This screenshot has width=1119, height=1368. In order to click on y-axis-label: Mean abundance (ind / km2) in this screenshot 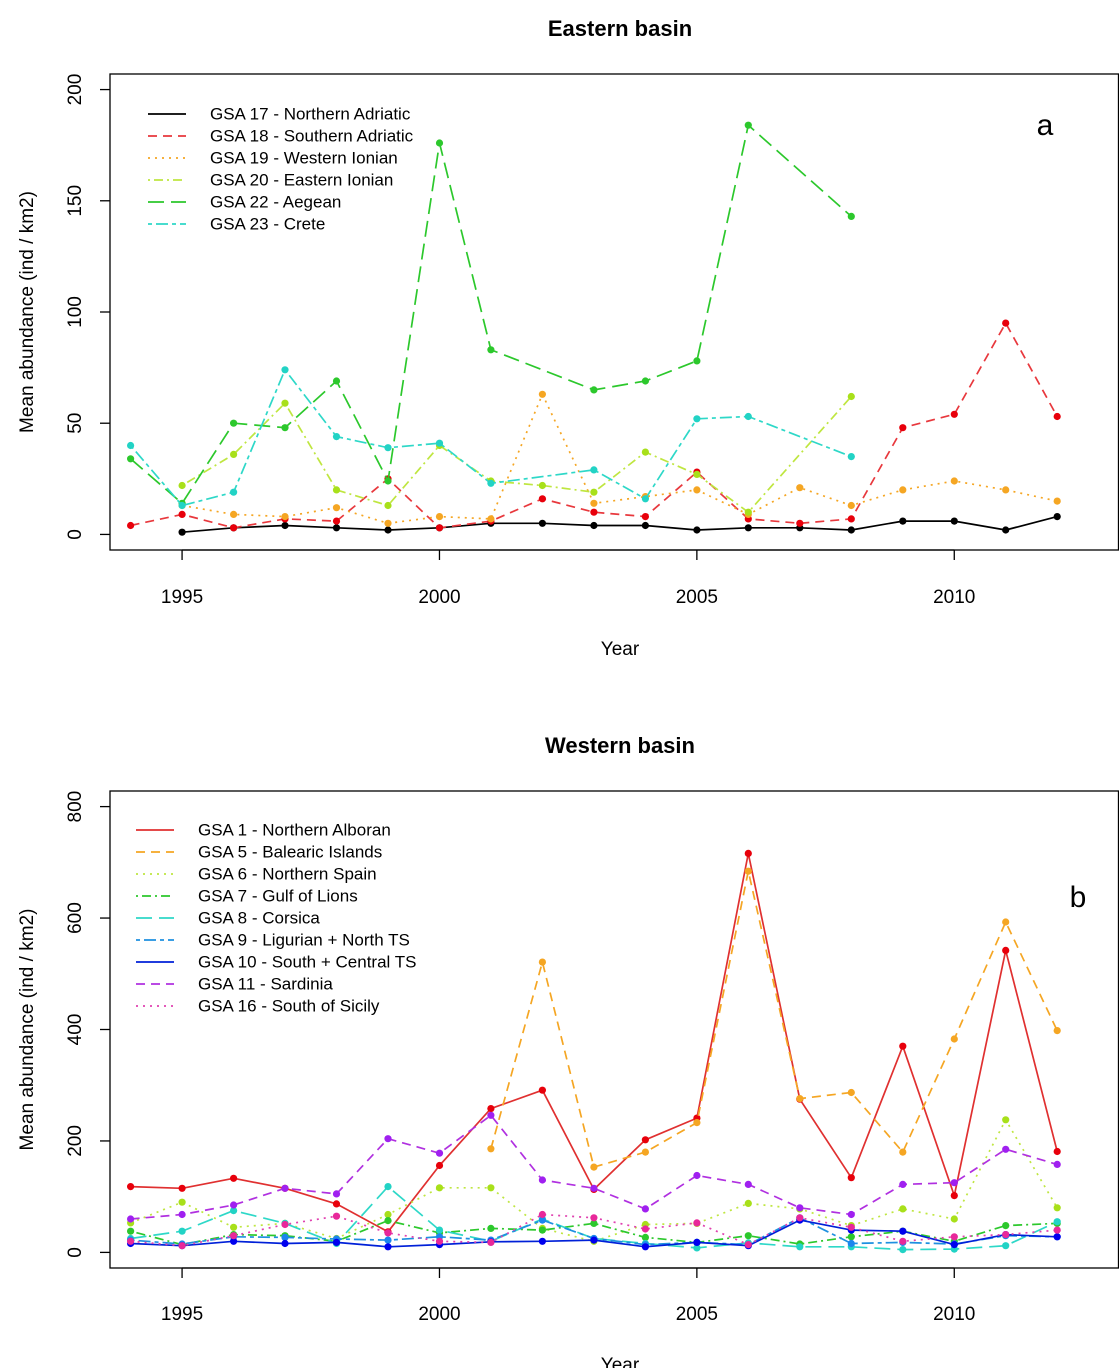, I will do `click(27, 1030)`.